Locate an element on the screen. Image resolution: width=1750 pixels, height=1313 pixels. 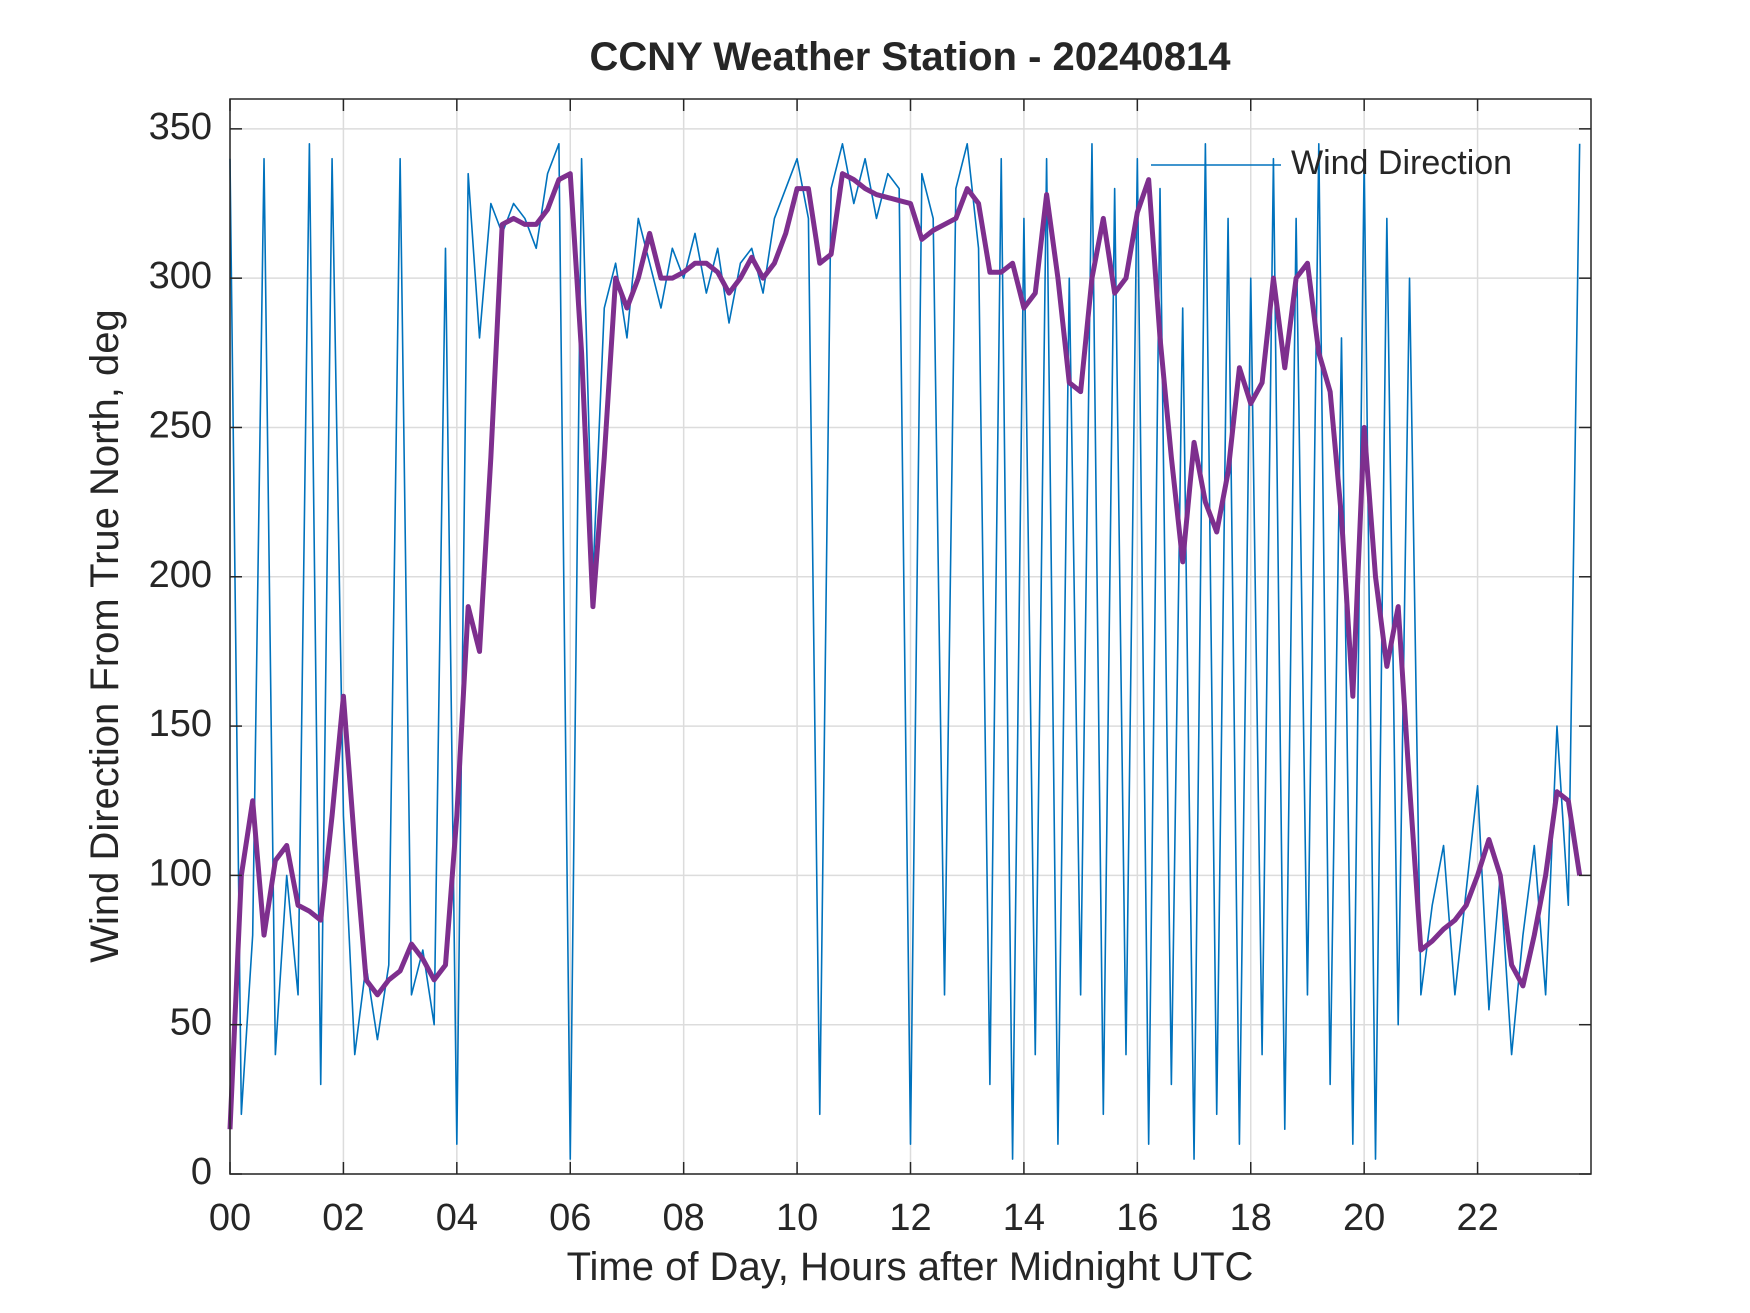
x-tick-label: 04 is located at coordinates (457, 1218).